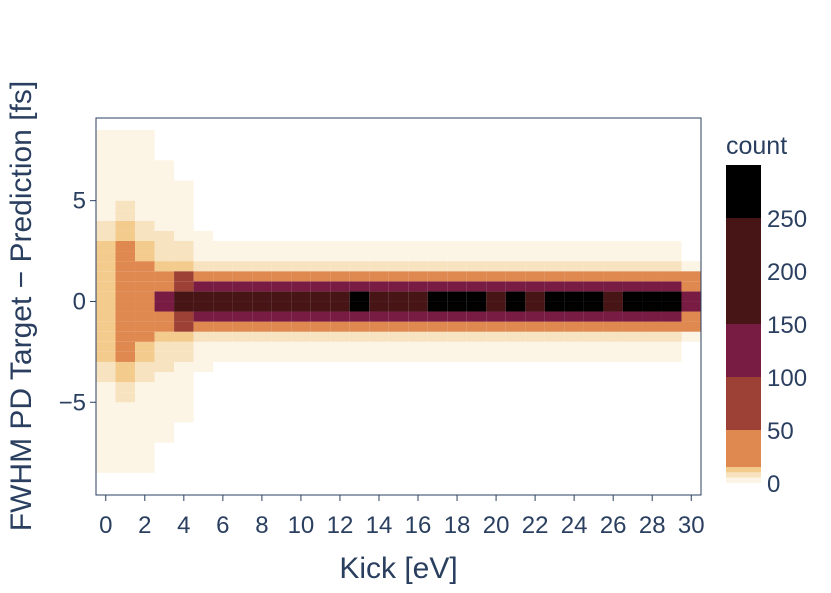 The height and width of the screenshot is (593, 831). I want to click on colorbar-tick-label: 200, so click(787, 272).